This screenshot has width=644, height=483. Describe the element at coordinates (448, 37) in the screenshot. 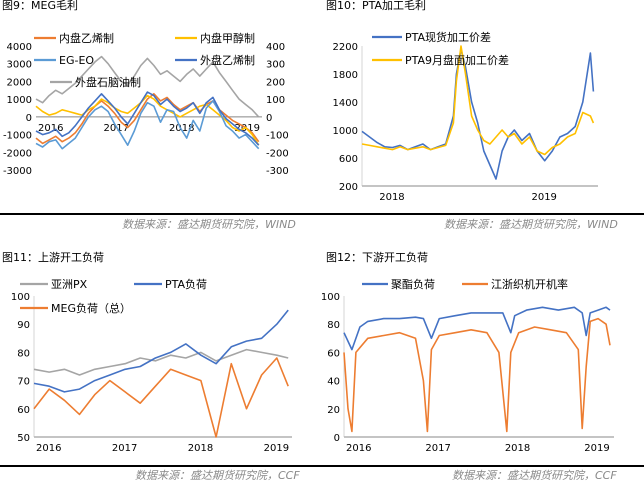

I see `legend-label: PTA现货加工价差` at that location.